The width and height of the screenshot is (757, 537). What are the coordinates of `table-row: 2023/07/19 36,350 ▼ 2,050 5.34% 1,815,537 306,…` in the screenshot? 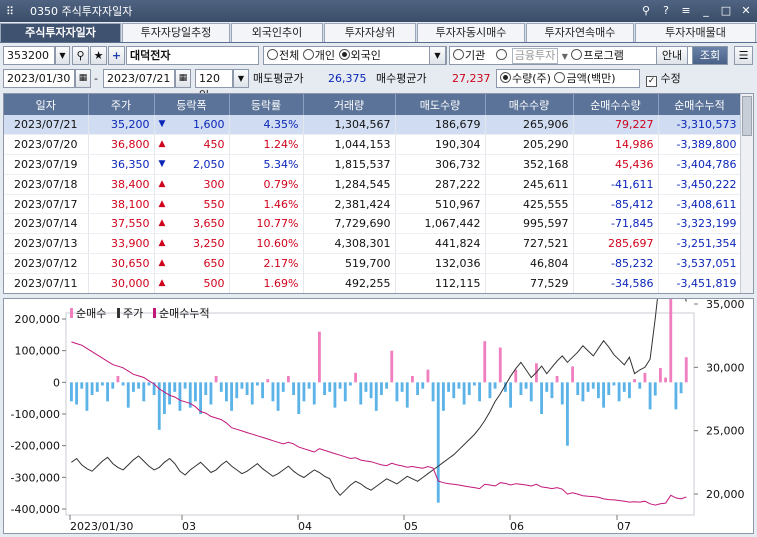 It's located at (373, 164).